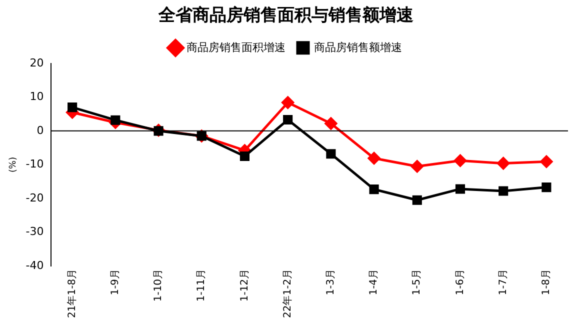 Image resolution: width=588 pixels, height=321 pixels. What do you see at coordinates (244, 285) in the screenshot?
I see `x-tick-label: 1-12月` at bounding box center [244, 285].